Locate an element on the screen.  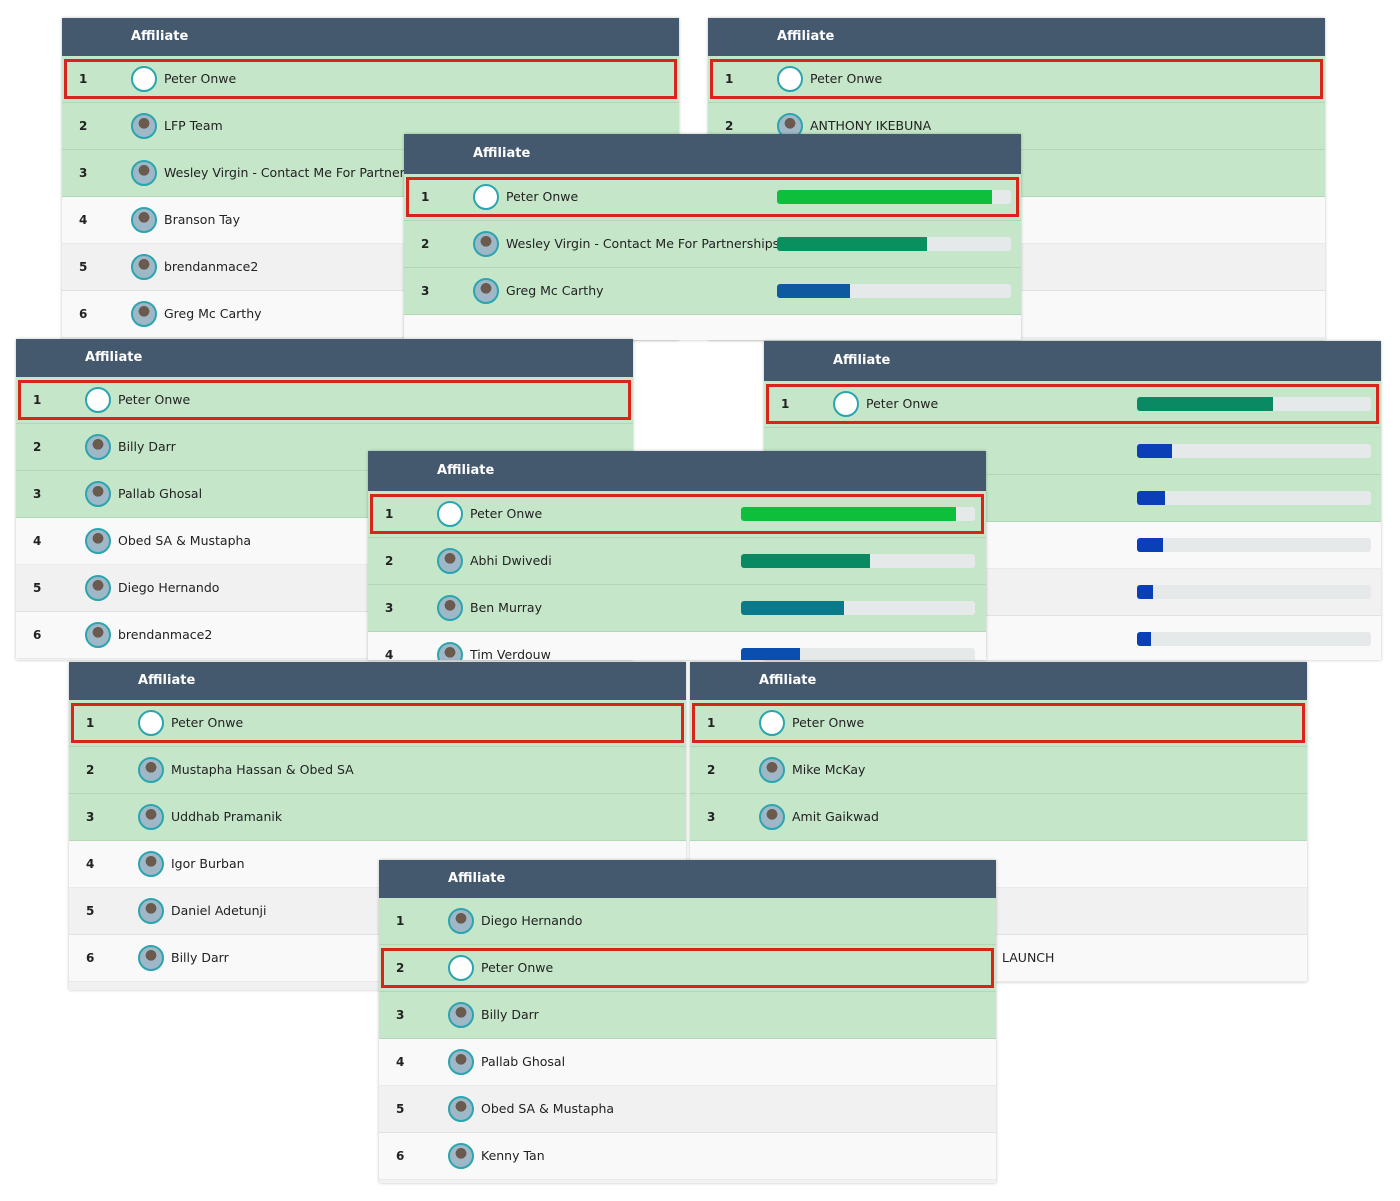
leaderboard-row: 4 Pallab Ghosal is located at coordinates (687, 1062).